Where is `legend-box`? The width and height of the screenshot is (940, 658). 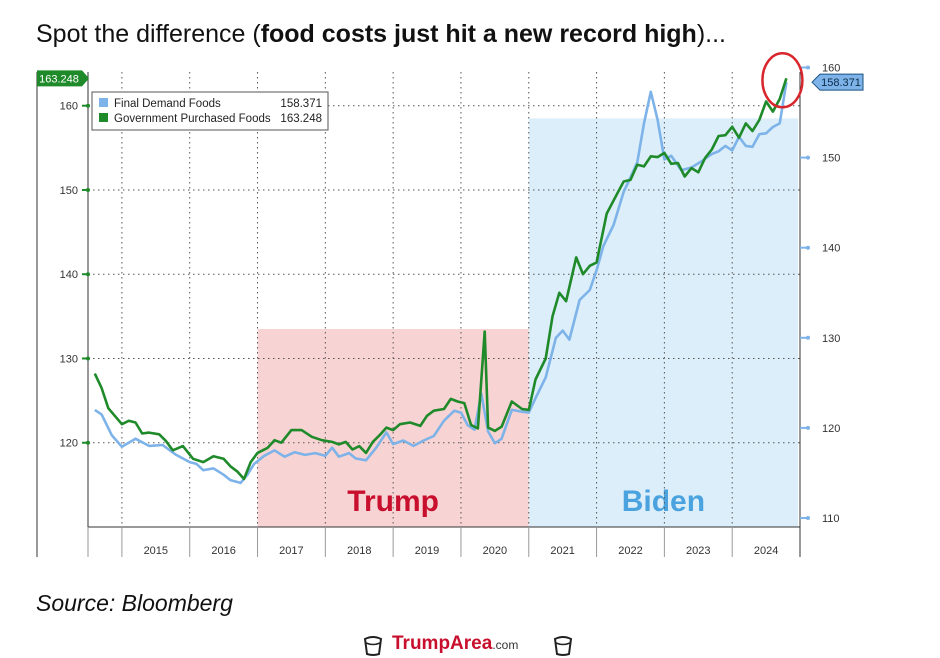 legend-box is located at coordinates (210, 111).